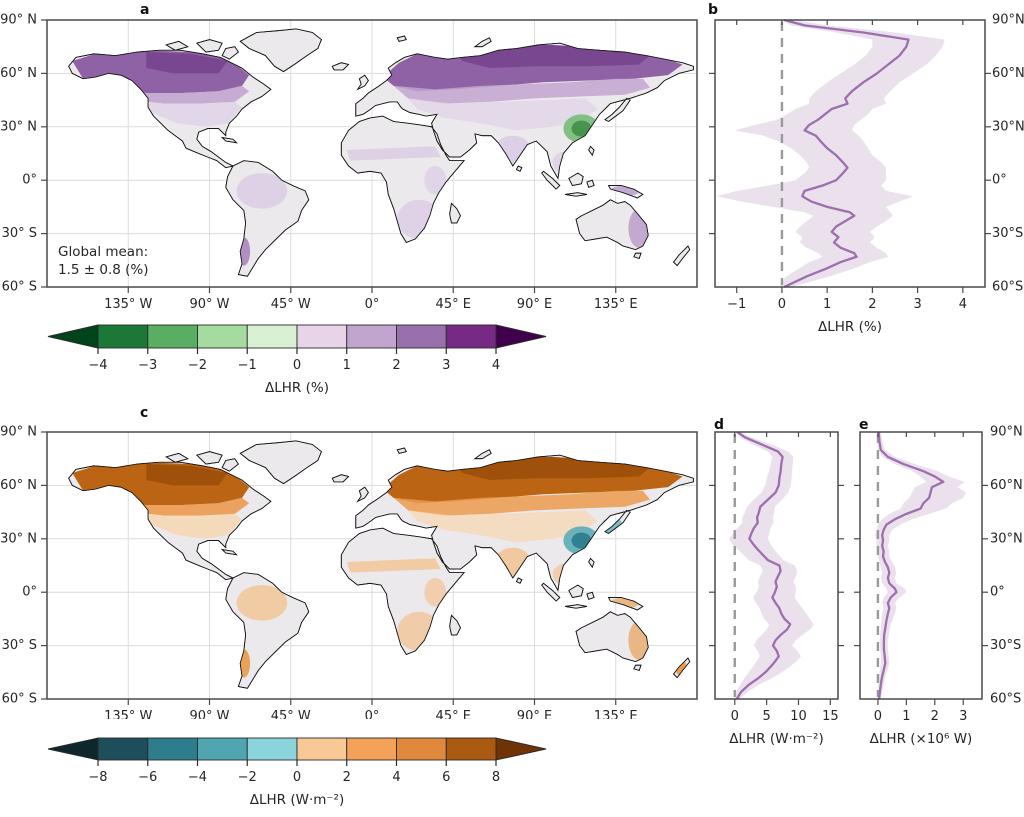 This screenshot has height=817, width=1024. I want to click on panel-b-letter: b, so click(713, 10).